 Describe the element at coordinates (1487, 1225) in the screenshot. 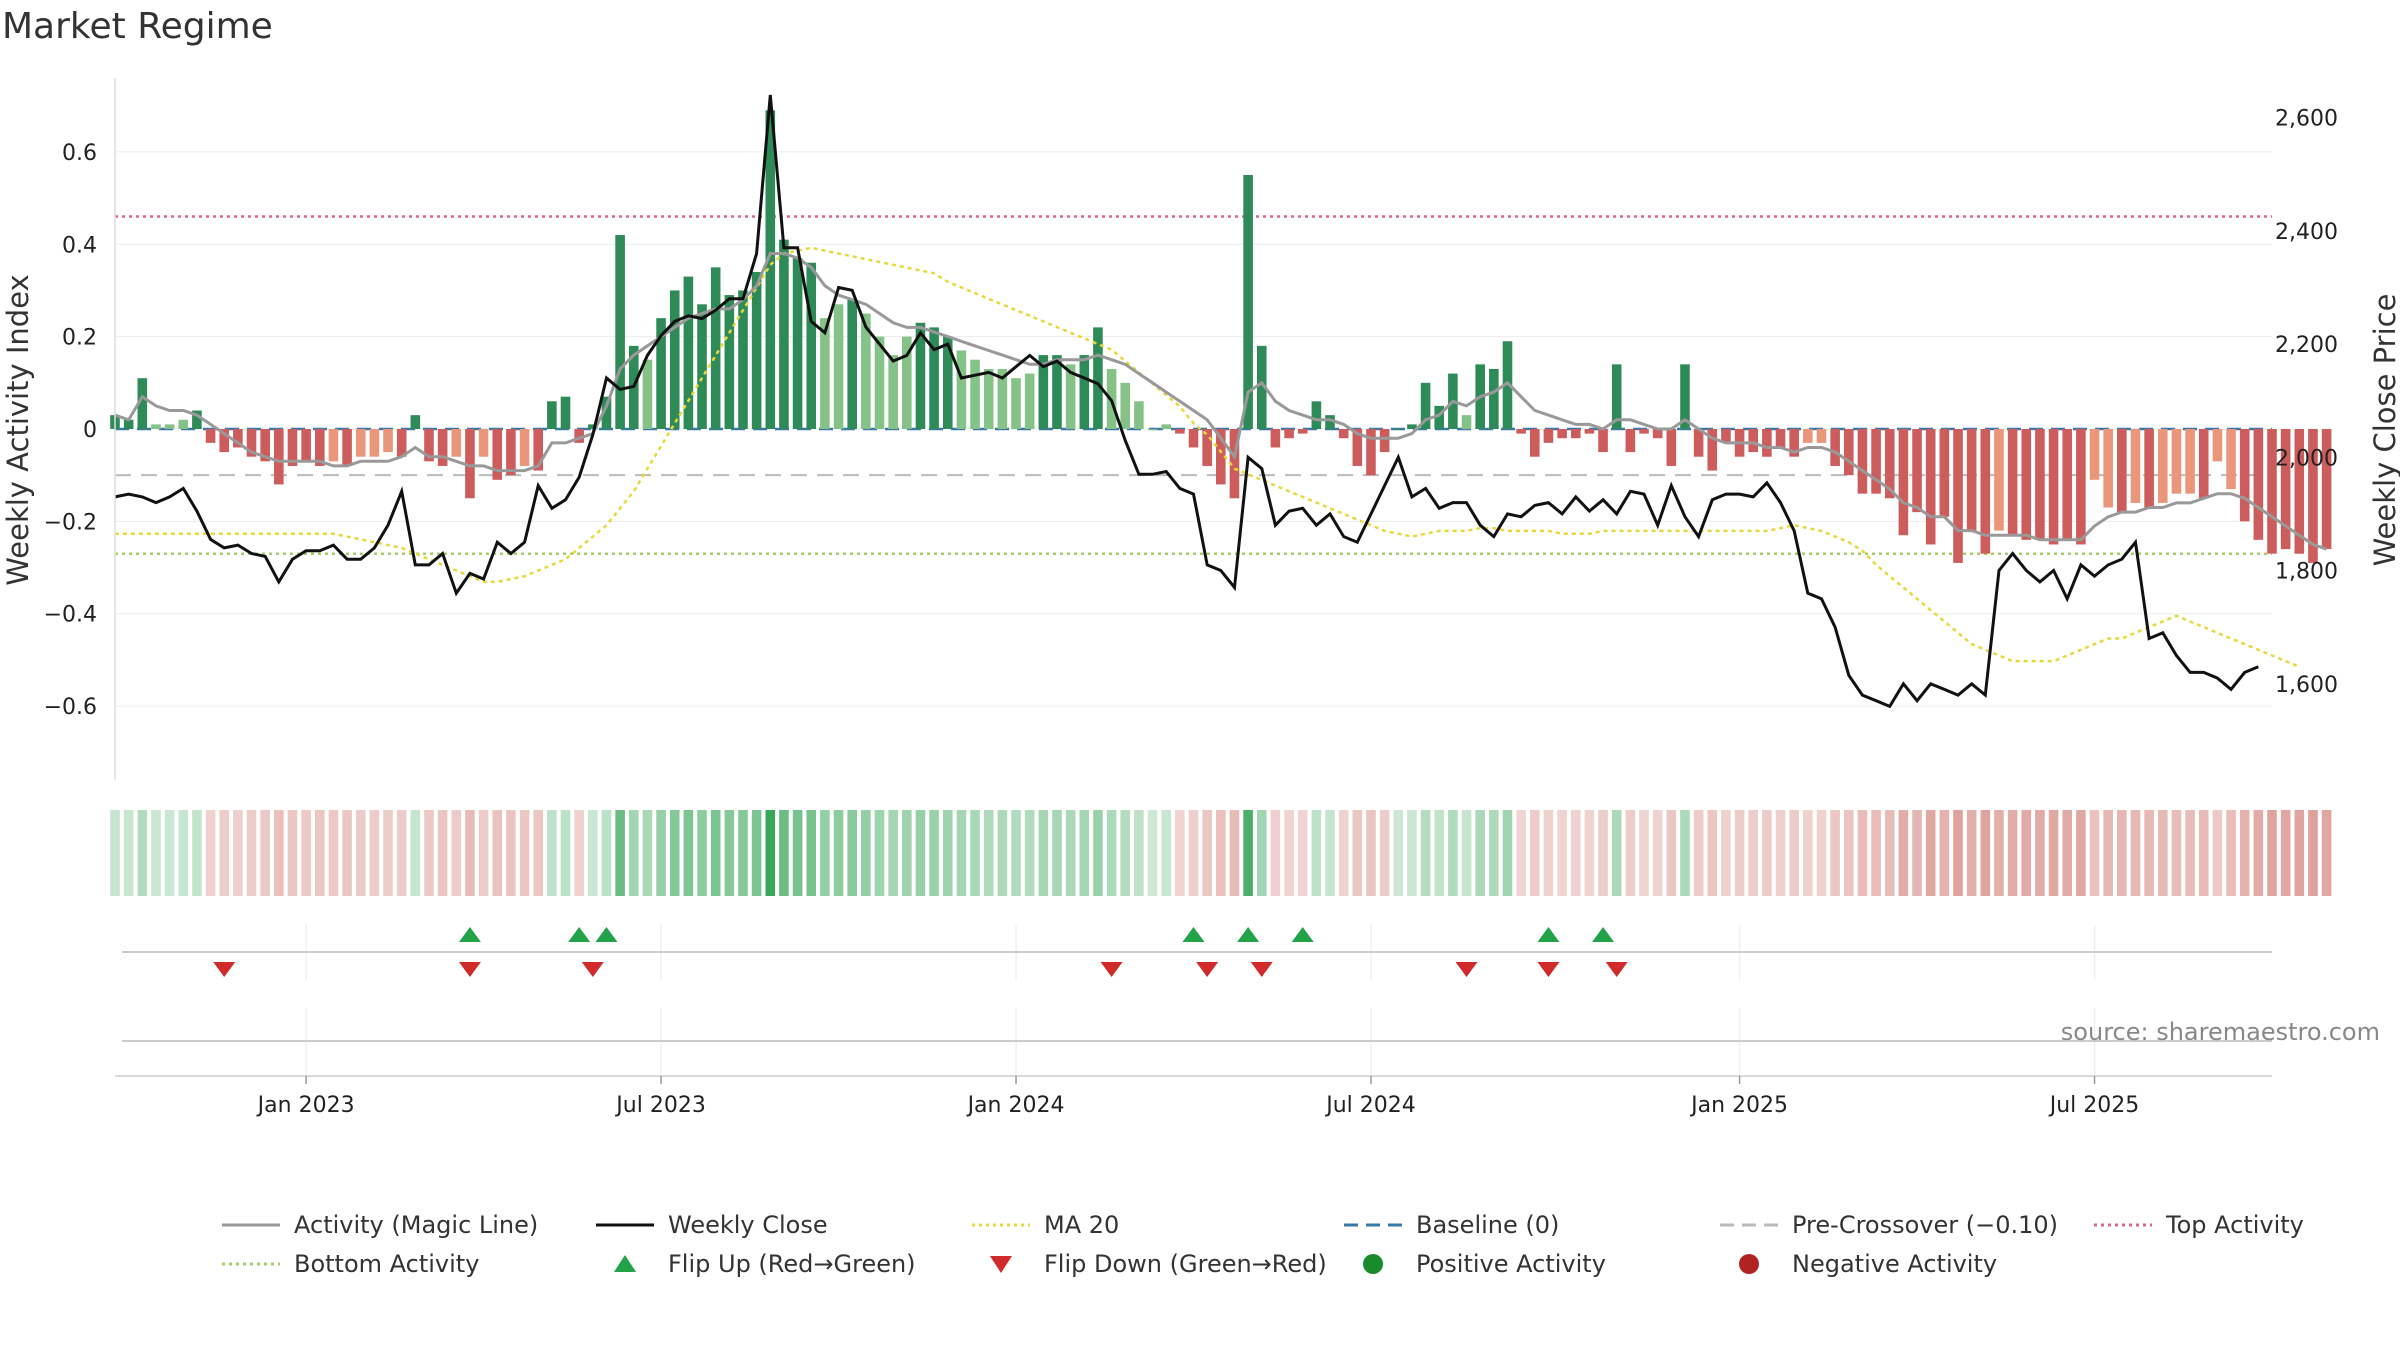

I see `legend-label: Baseline (0)` at that location.